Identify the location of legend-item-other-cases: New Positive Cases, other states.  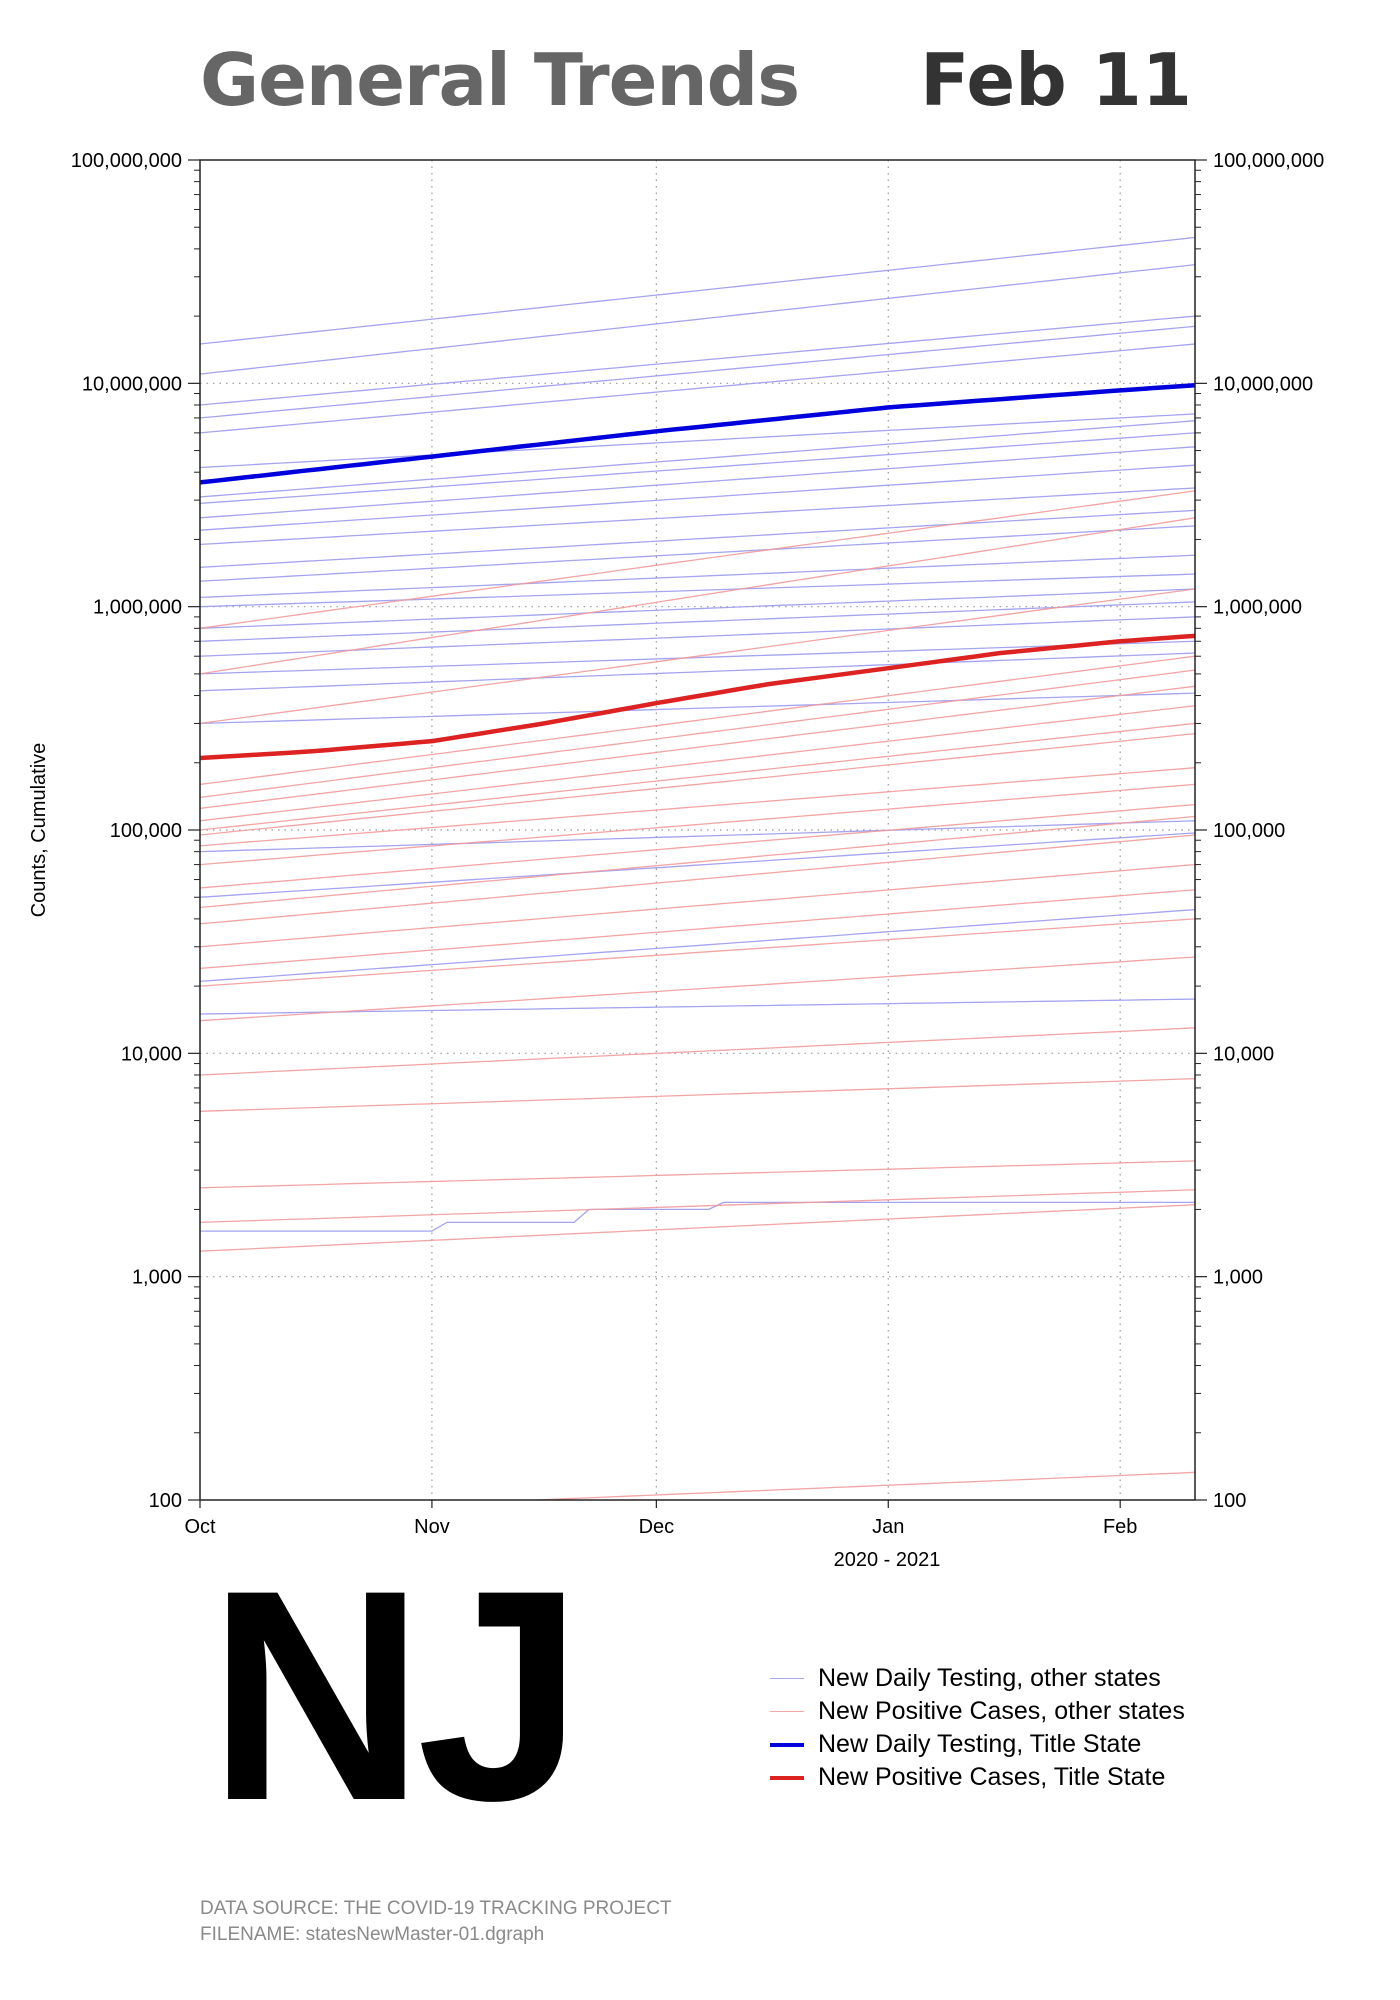
(977, 1711).